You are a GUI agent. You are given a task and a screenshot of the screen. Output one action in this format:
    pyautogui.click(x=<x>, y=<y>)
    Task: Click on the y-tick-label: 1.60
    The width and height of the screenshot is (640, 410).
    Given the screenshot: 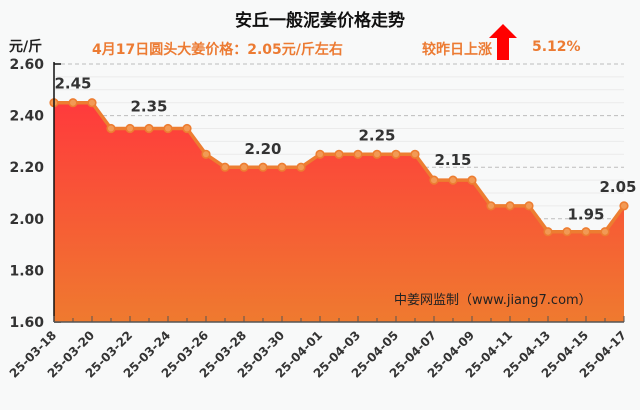 What is the action you would take?
    pyautogui.click(x=26, y=323)
    